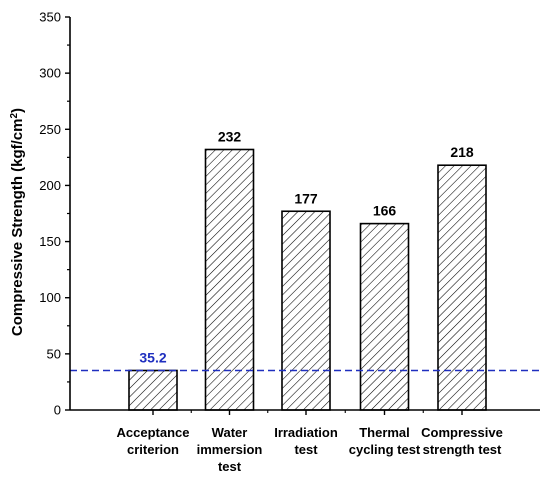 The image size is (550, 477). I want to click on data-label-0: 35.2, so click(152, 357).